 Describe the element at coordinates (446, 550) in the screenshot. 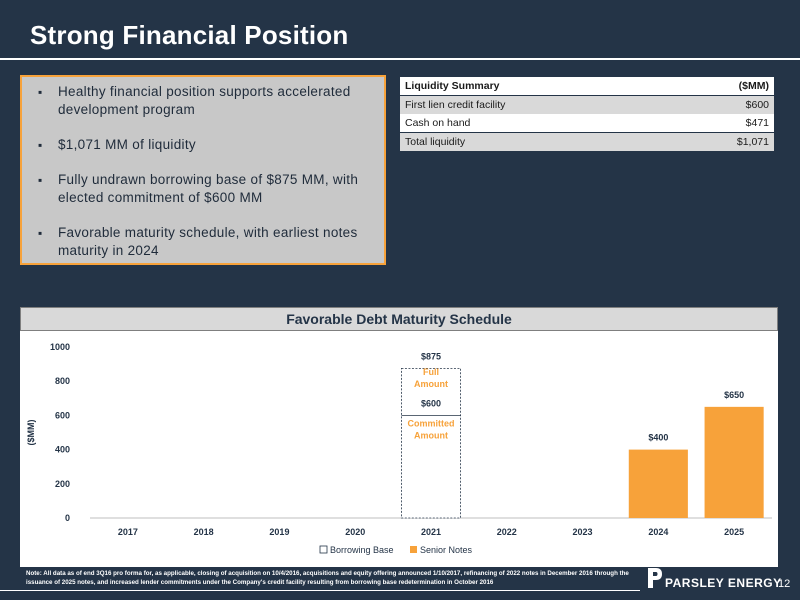

I see `legend-label: Senior Notes` at that location.